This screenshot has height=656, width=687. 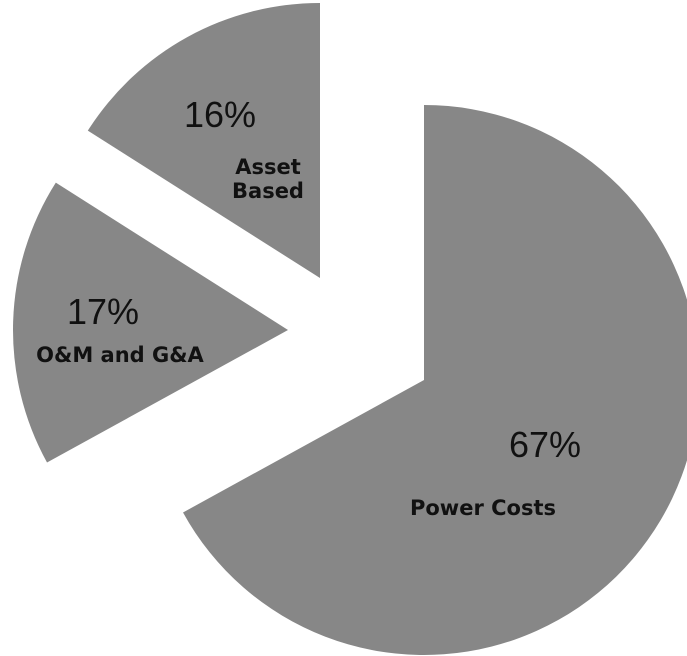 I want to click on value-label: 67%, so click(x=545, y=444).